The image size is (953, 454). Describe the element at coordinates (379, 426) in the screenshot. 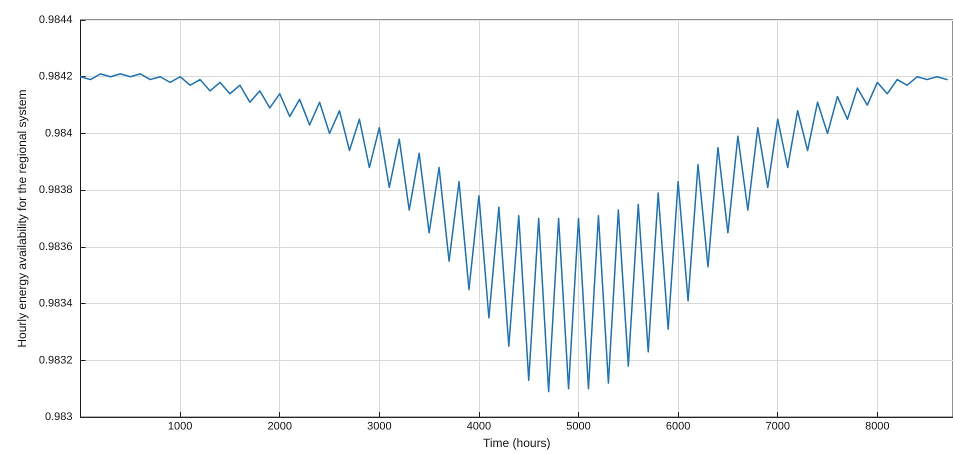

I see `x-tick-label: 3000` at that location.